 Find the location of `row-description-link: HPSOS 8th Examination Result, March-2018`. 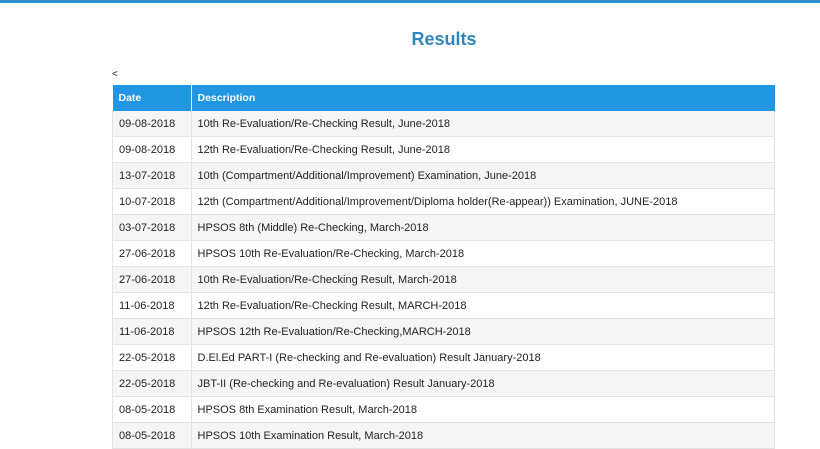

row-description-link: HPSOS 8th Examination Result, March-2018 is located at coordinates (482, 409).